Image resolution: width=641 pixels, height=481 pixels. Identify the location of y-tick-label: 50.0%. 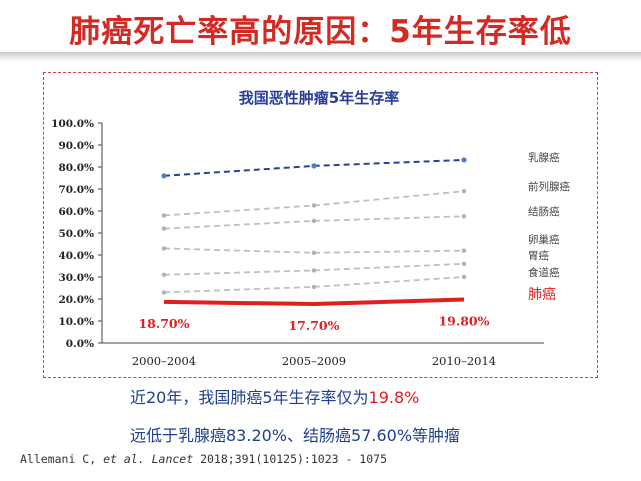
(76, 234).